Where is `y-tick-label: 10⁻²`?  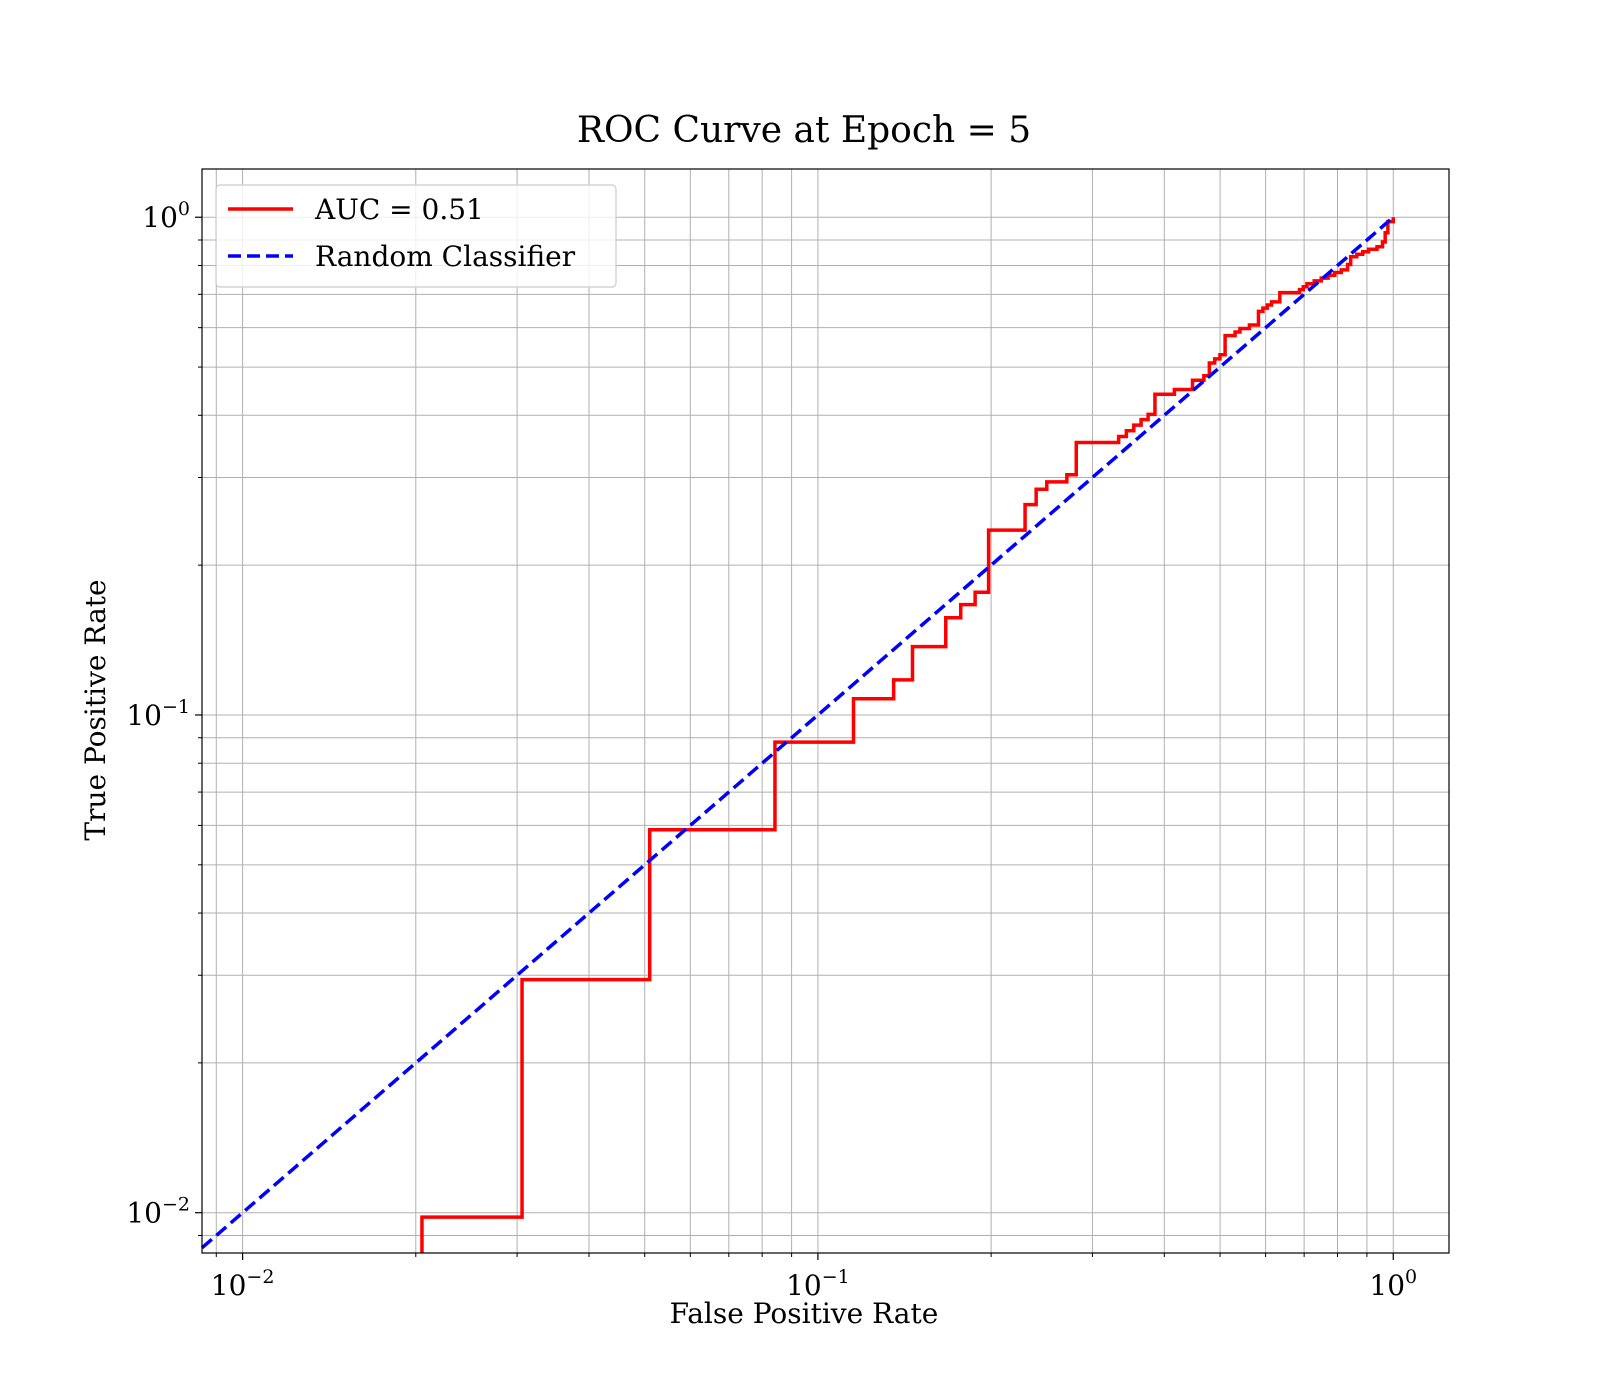
y-tick-label: 10⁻² is located at coordinates (158, 1212).